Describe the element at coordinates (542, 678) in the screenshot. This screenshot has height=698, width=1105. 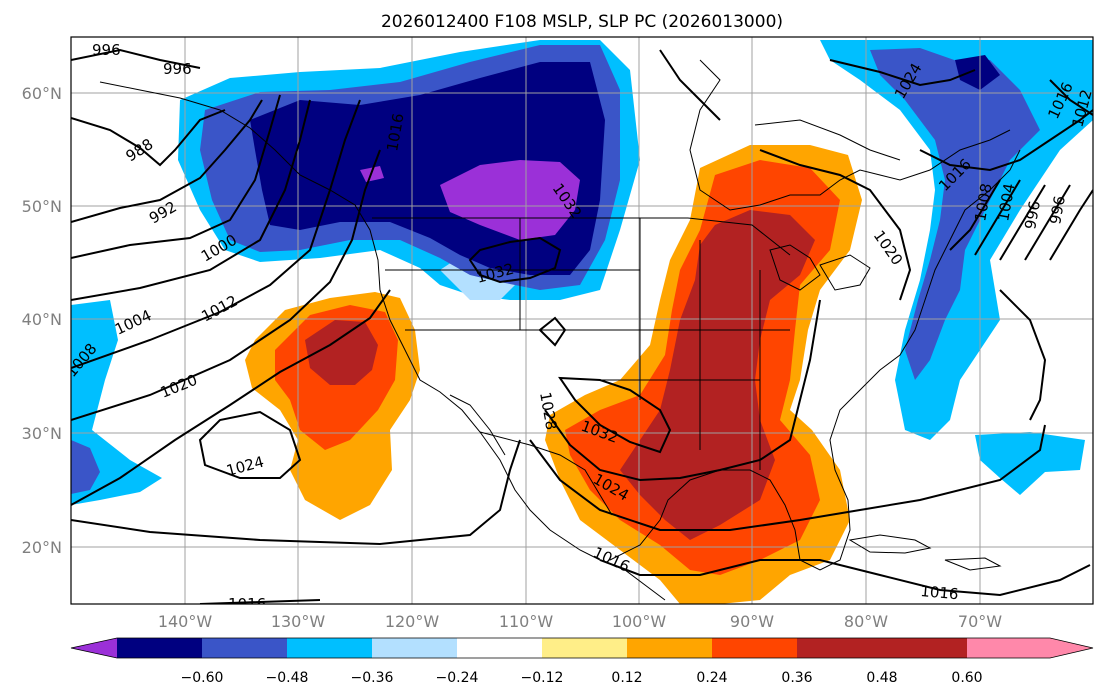
I see `colorbar-tick-label: −0.12` at that location.